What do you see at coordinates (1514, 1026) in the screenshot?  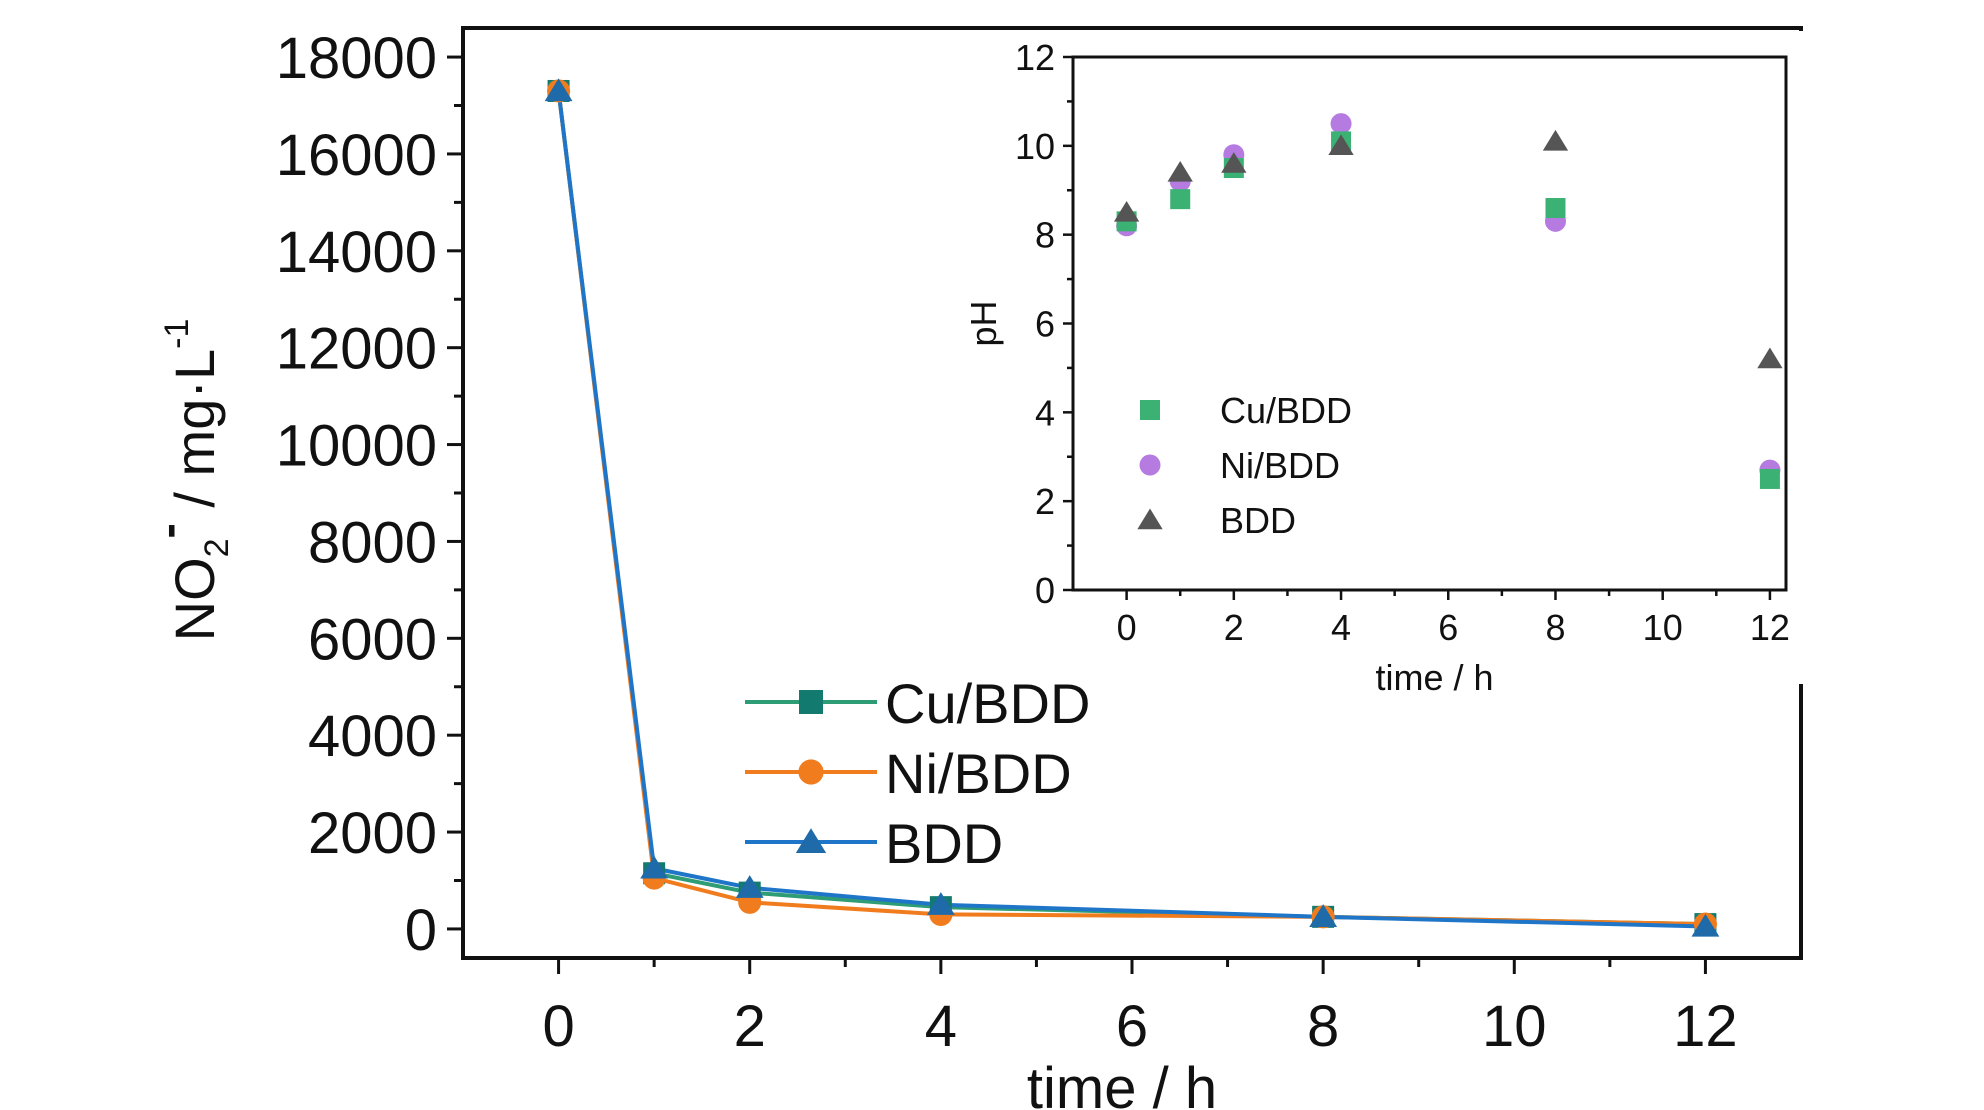 I see `main-x-tick-label: 10` at bounding box center [1514, 1026].